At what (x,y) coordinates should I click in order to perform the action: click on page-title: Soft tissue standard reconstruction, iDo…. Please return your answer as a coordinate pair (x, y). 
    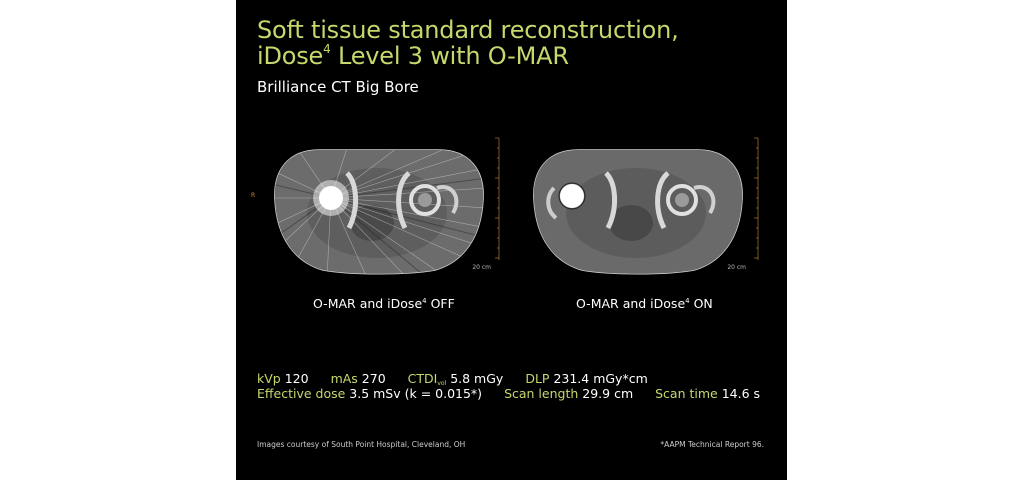
    Looking at the image, I should click on (468, 43).